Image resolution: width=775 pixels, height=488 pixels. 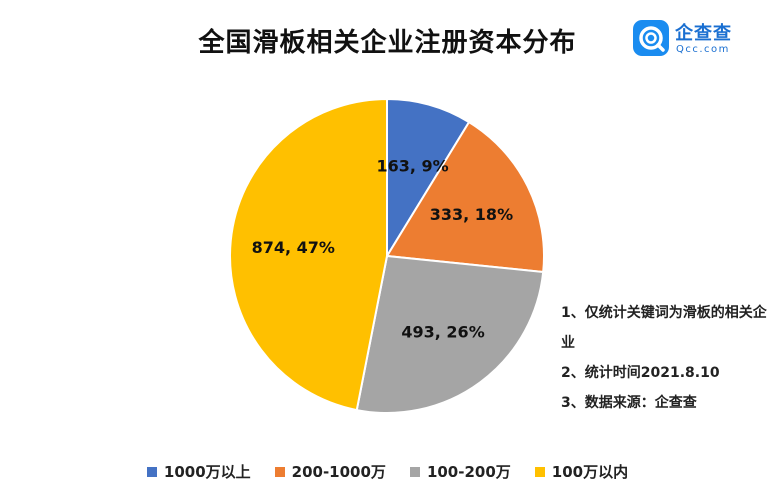 I want to click on legend-item: 100-200万, so click(x=460, y=471).